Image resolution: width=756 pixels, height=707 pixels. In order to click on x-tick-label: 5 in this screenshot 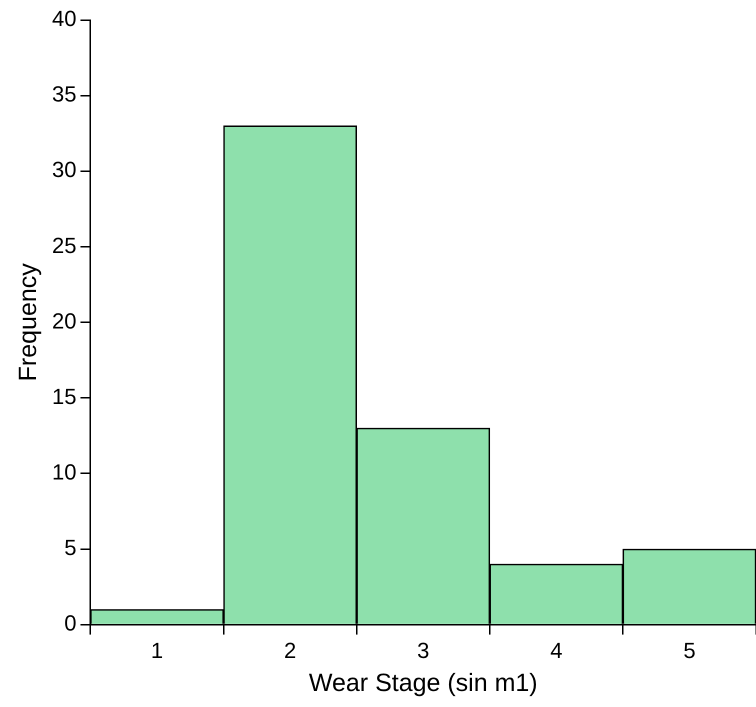, I will do `click(689, 650)`.